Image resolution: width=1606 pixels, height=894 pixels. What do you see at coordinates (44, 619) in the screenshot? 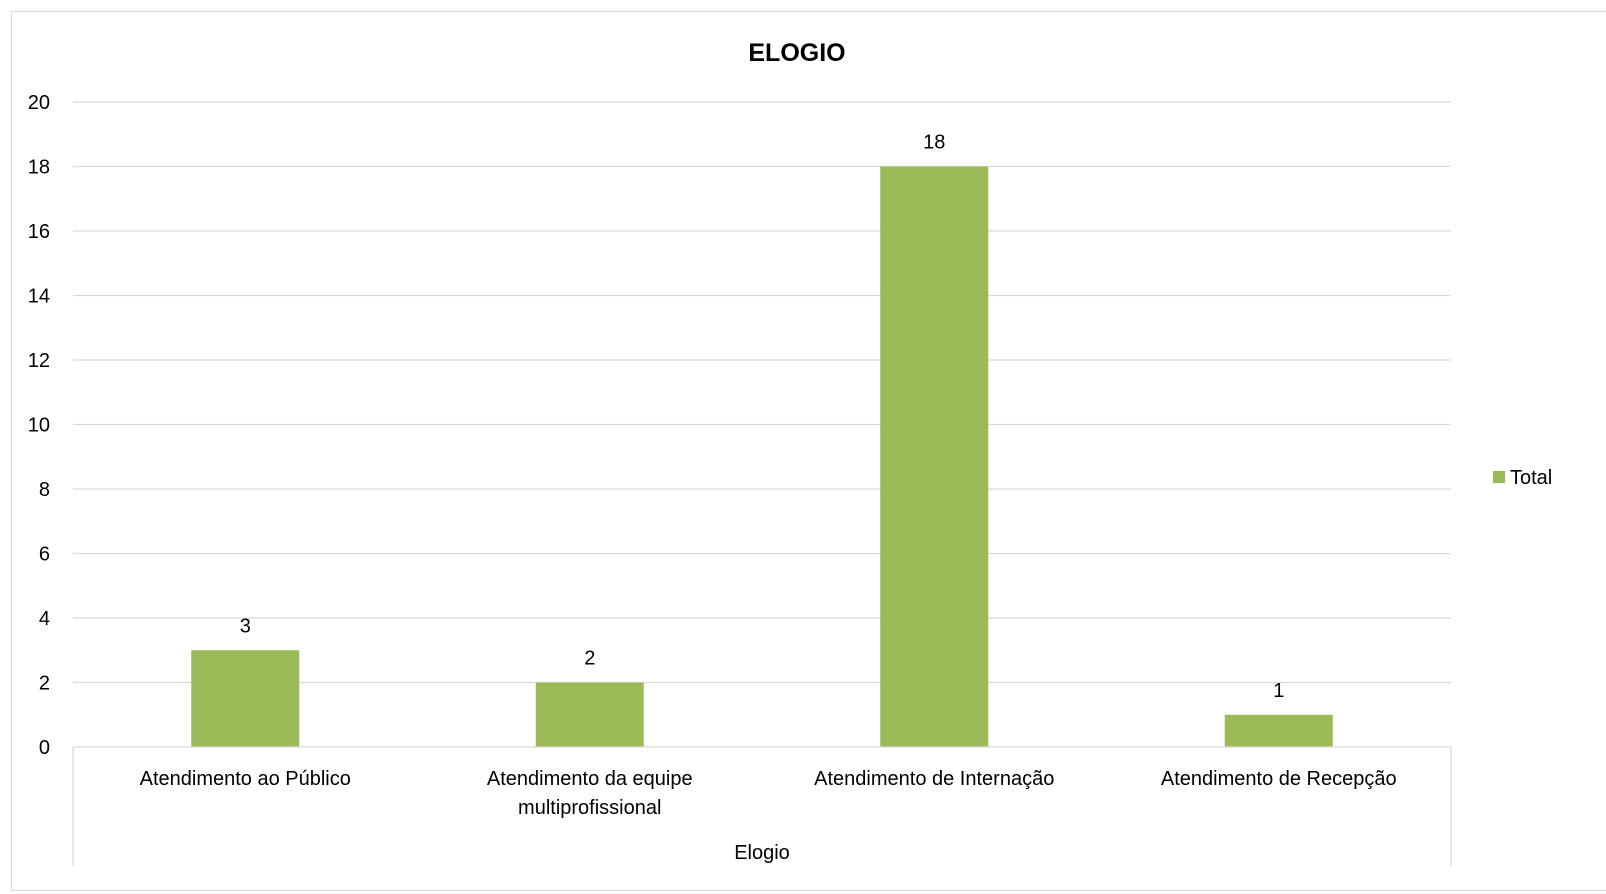
I see `y-tick-label: 4` at bounding box center [44, 619].